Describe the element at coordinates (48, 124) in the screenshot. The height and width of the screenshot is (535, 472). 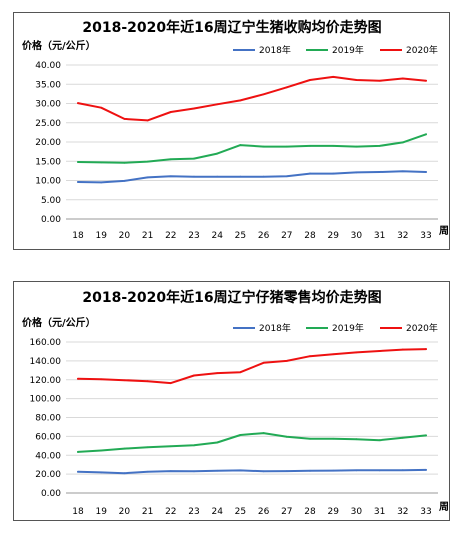
I see `y-tick-label: 25.00` at that location.